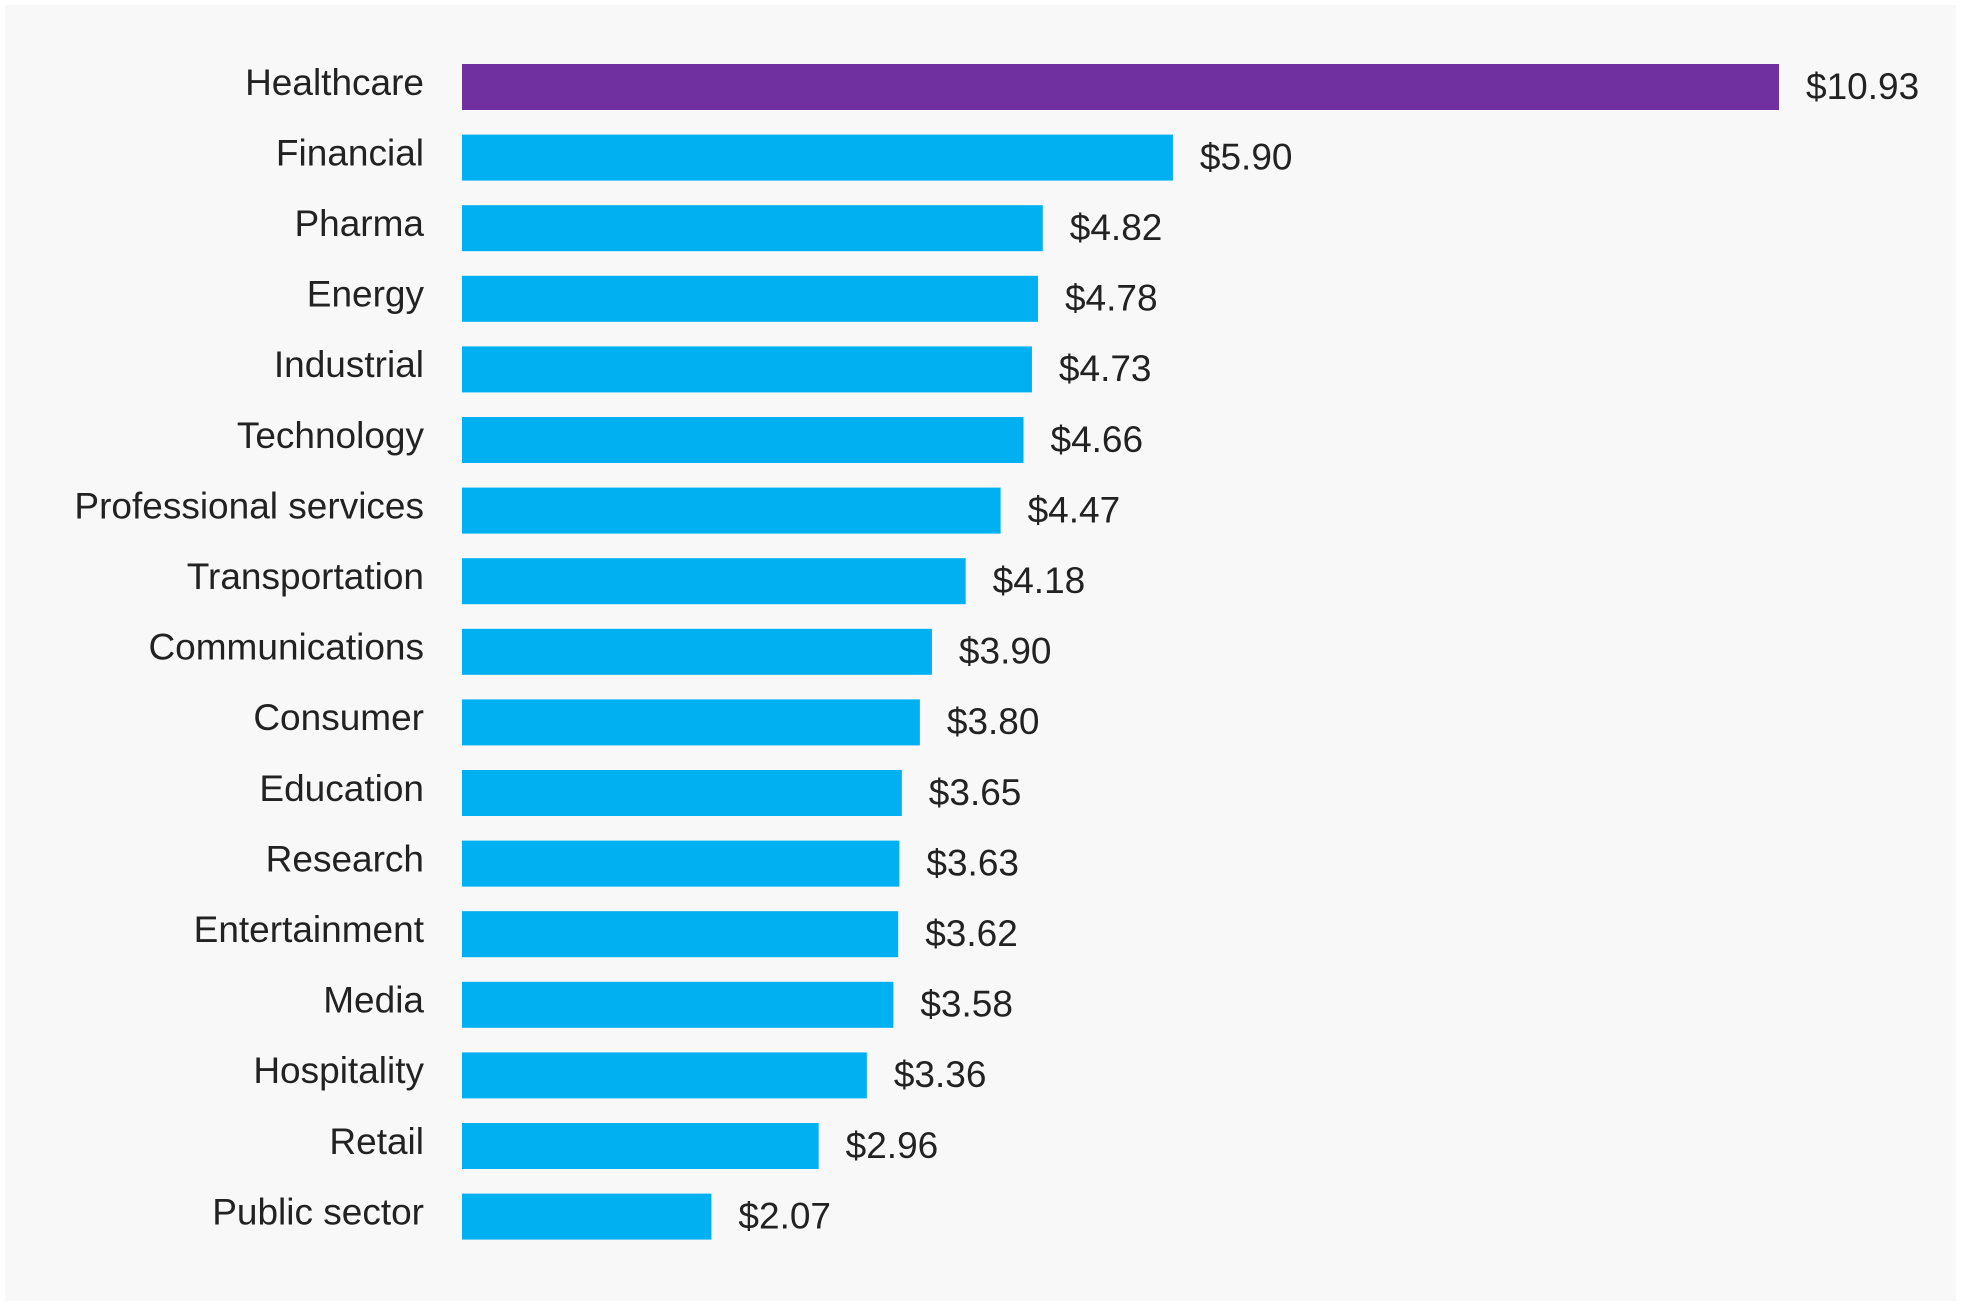  Describe the element at coordinates (318, 1211) in the screenshot. I see `category-label-public-sector: Public sector` at that location.